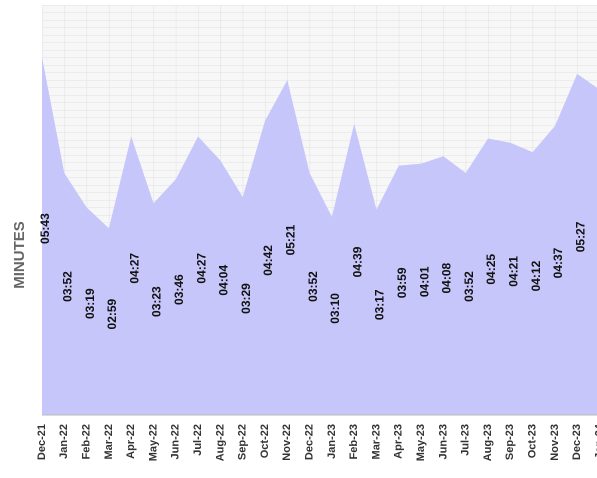 Image resolution: width=597 pixels, height=478 pixels. Describe the element at coordinates (19, 255) in the screenshot. I see `y-axis-label: MINUTES` at that location.